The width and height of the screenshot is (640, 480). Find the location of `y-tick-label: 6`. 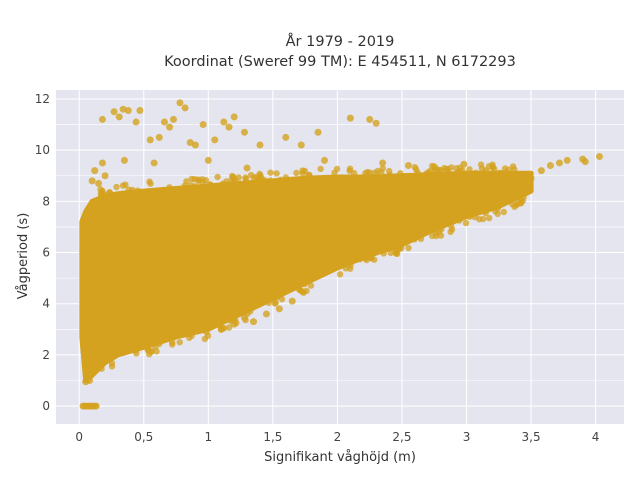

y-tick-label: 6 is located at coordinates (46, 253).